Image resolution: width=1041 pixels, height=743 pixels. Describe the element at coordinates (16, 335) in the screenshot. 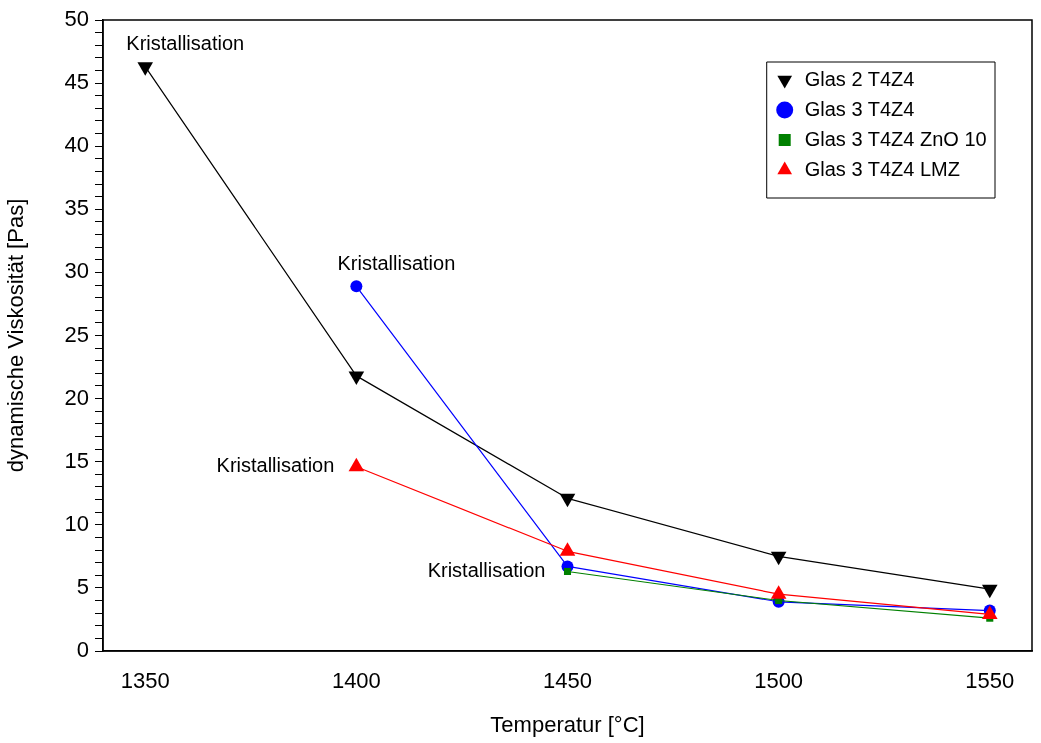

I see `y-axis-title: dynamische Viskosität [Pas]` at that location.